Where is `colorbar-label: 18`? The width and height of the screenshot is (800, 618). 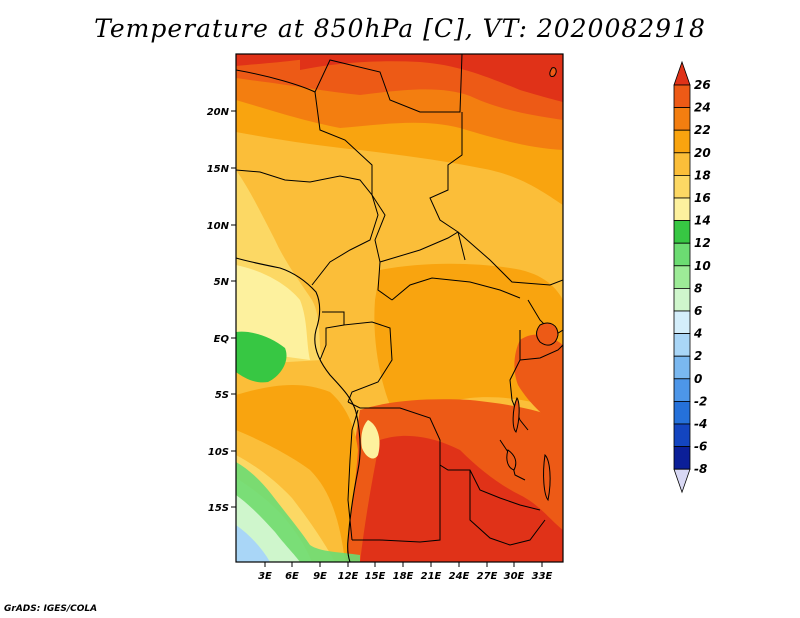 colorbar-label: 18 is located at coordinates (702, 175).